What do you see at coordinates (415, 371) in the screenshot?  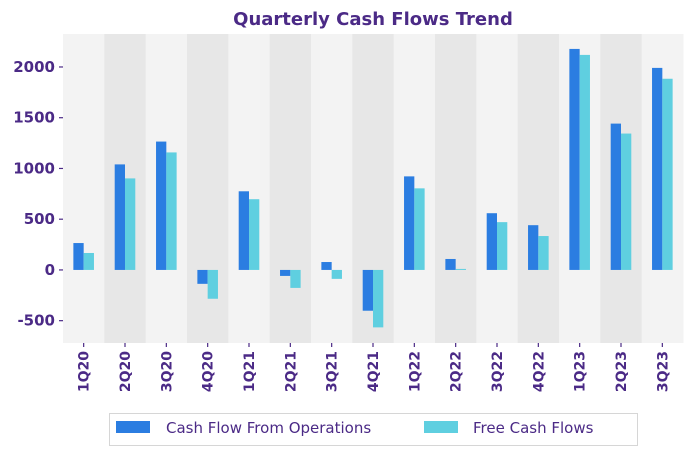 I see `x-tick-label: 1Q22` at bounding box center [415, 371].